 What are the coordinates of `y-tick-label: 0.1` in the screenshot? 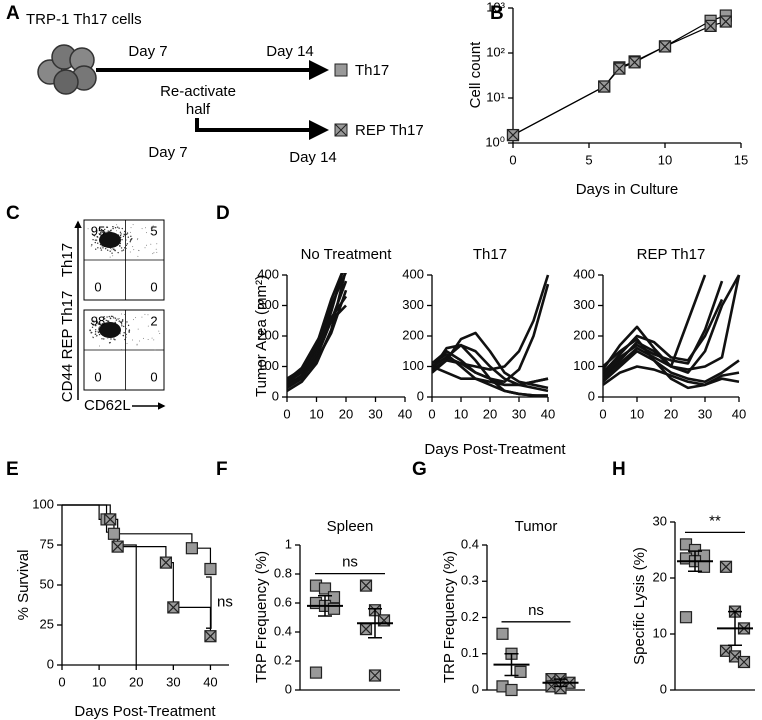 It's located at (470, 652).